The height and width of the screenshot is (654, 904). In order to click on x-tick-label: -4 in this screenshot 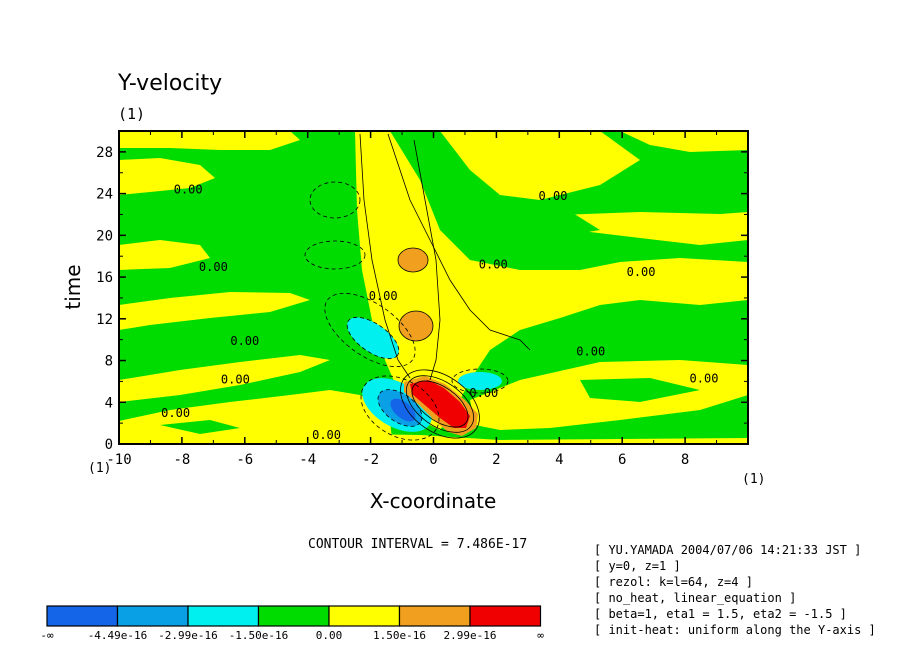, I will do `click(307, 460)`.